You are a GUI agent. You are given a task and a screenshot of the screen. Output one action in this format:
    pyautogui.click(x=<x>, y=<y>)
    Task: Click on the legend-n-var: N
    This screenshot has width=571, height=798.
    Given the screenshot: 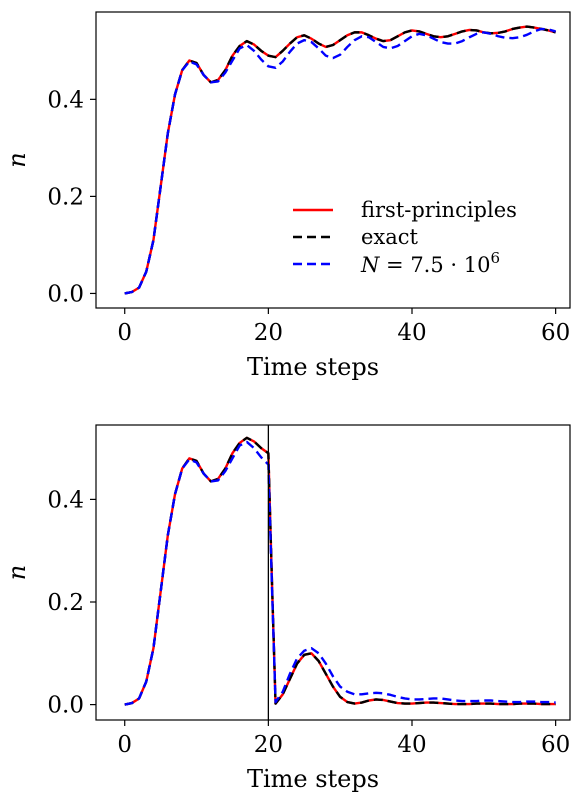 What is the action you would take?
    pyautogui.click(x=370, y=265)
    